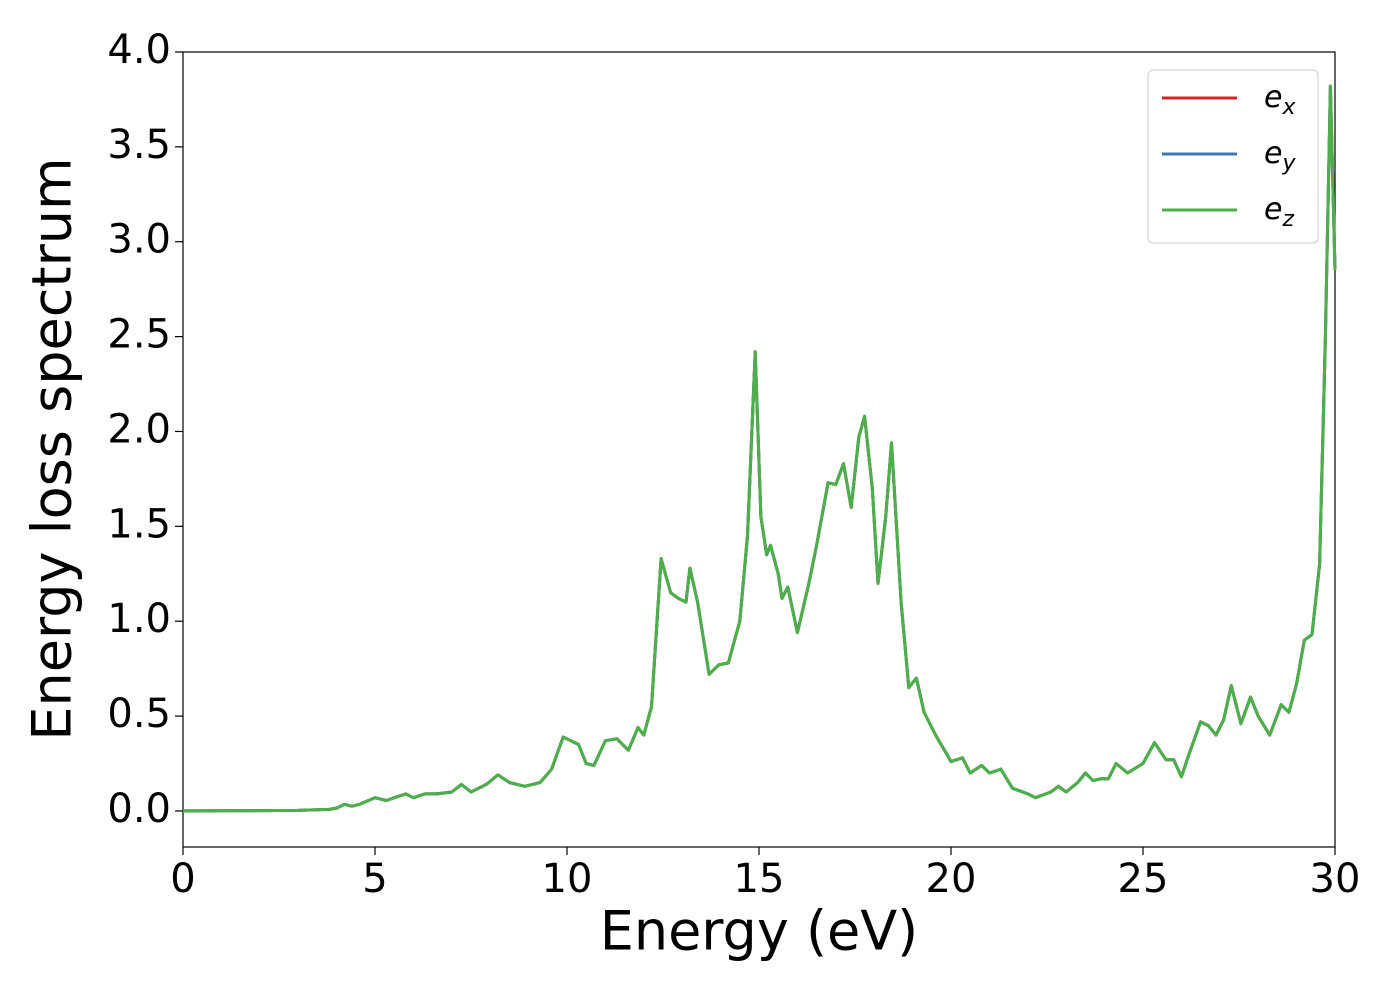 This screenshot has height=1000, width=1400. Describe the element at coordinates (139, 619) in the screenshot. I see `y-tick-label: 1.0` at that location.